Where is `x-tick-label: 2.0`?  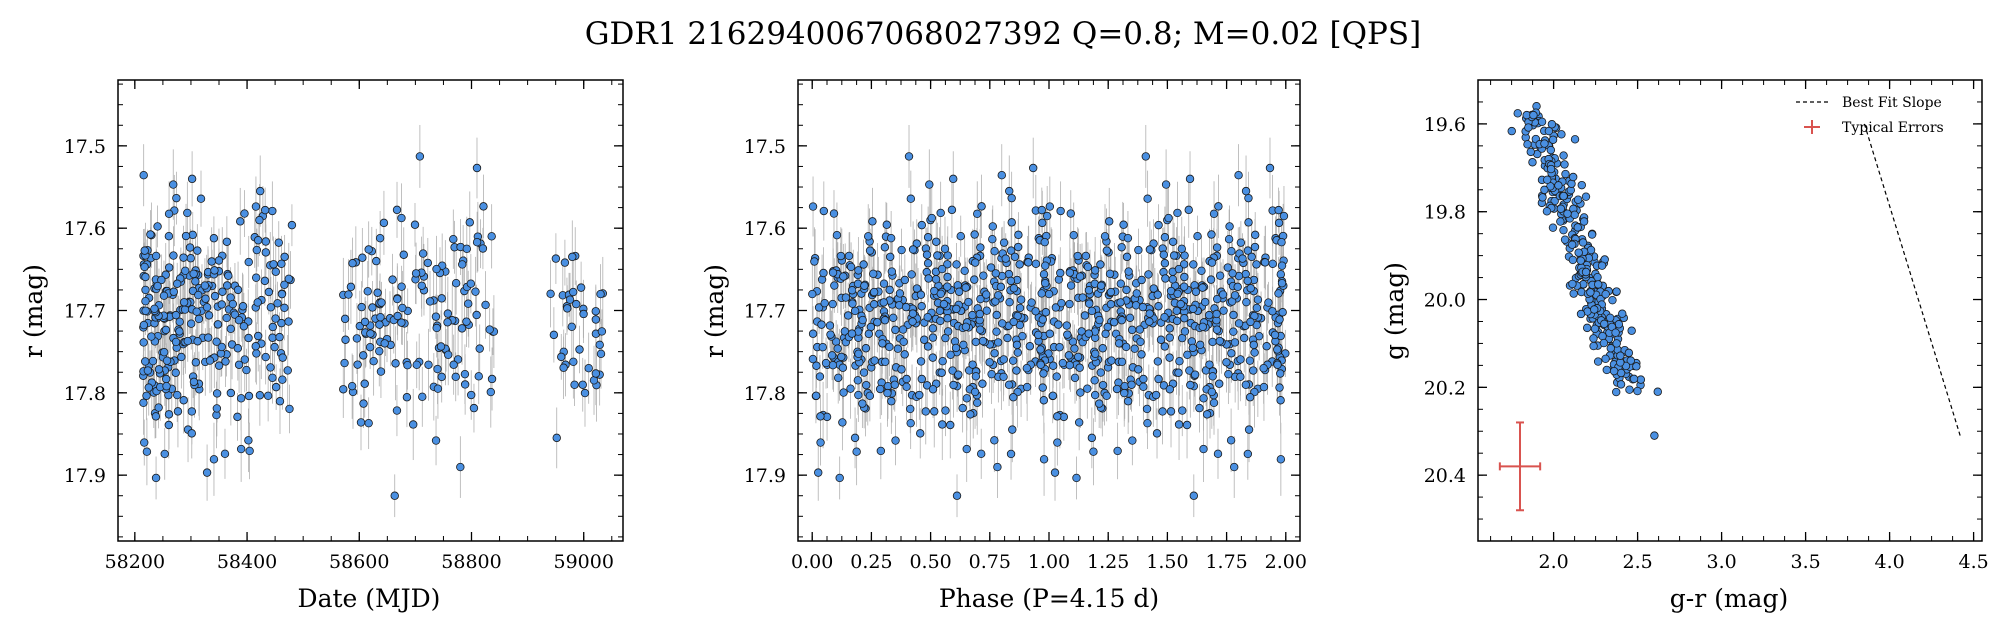
x-tick-label: 2.0 is located at coordinates (1553, 562).